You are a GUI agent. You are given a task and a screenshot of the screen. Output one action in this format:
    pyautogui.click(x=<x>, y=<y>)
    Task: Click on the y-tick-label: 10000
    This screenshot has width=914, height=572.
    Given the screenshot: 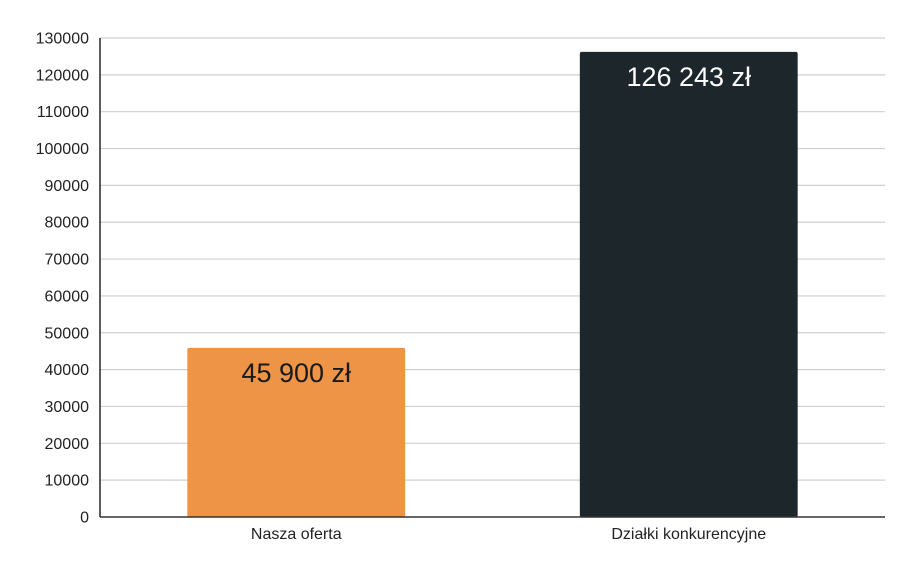 What is the action you would take?
    pyautogui.click(x=67, y=481)
    